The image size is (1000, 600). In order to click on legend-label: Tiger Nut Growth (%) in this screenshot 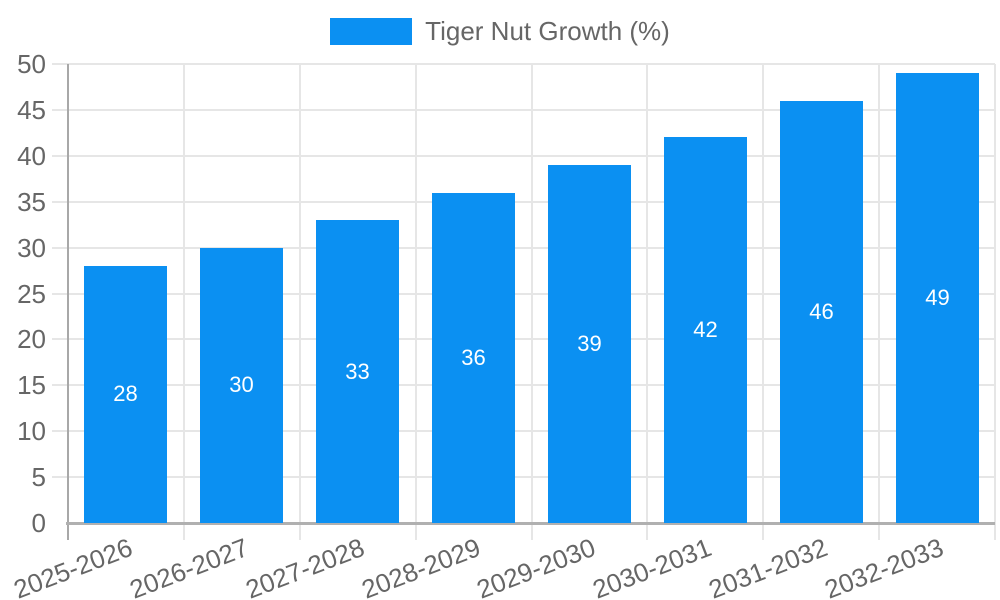, I will do `click(547, 30)`.